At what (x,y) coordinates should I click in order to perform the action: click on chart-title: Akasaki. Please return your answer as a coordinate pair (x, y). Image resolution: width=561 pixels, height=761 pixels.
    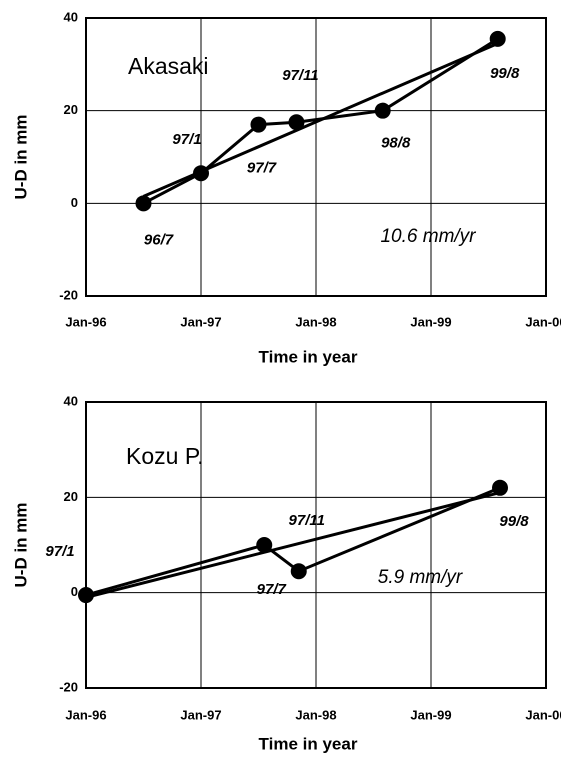
    Looking at the image, I should click on (168, 66).